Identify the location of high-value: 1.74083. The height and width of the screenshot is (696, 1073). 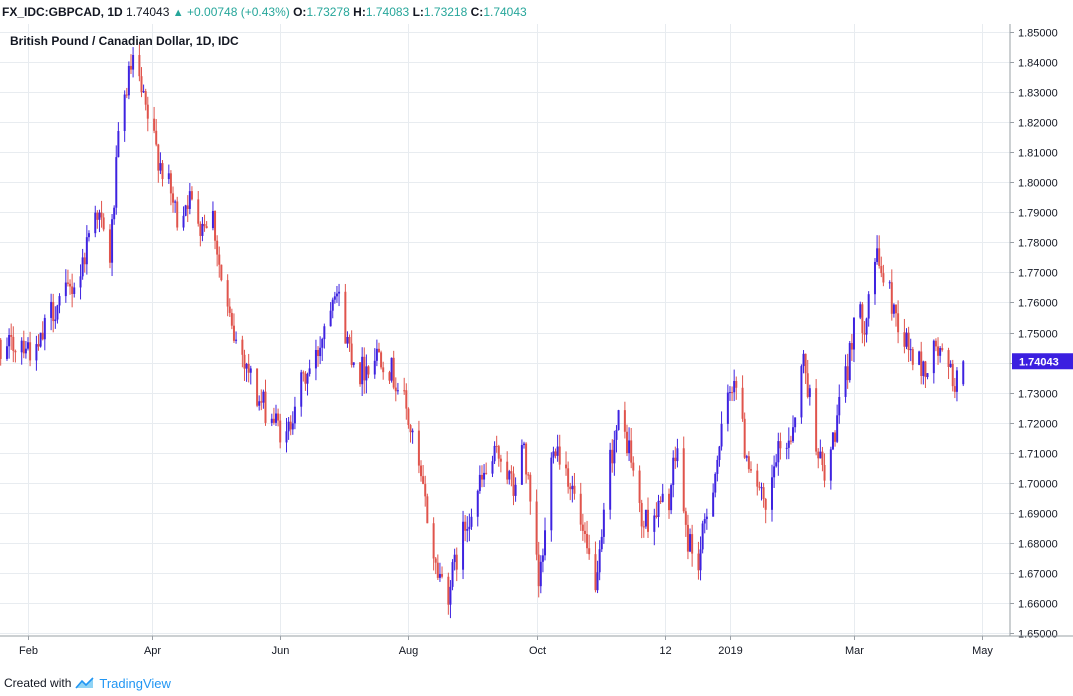
(387, 12).